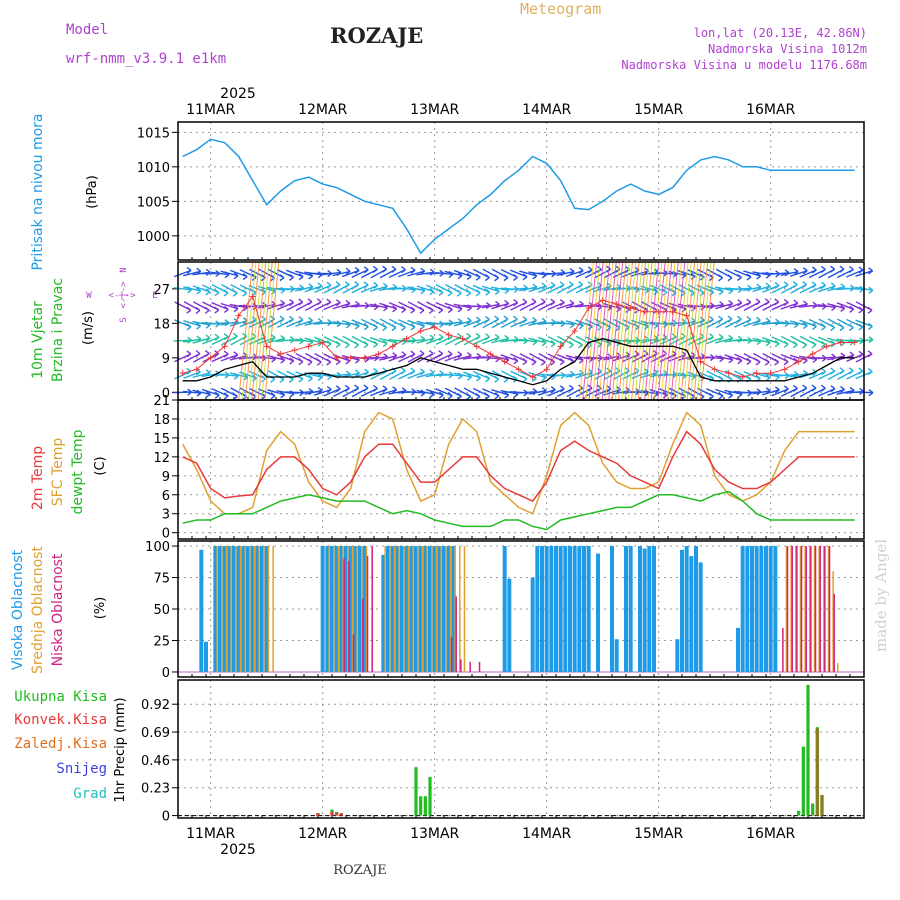  Describe the element at coordinates (822, 805) in the screenshot. I see `precip-frozen-bar` at that location.